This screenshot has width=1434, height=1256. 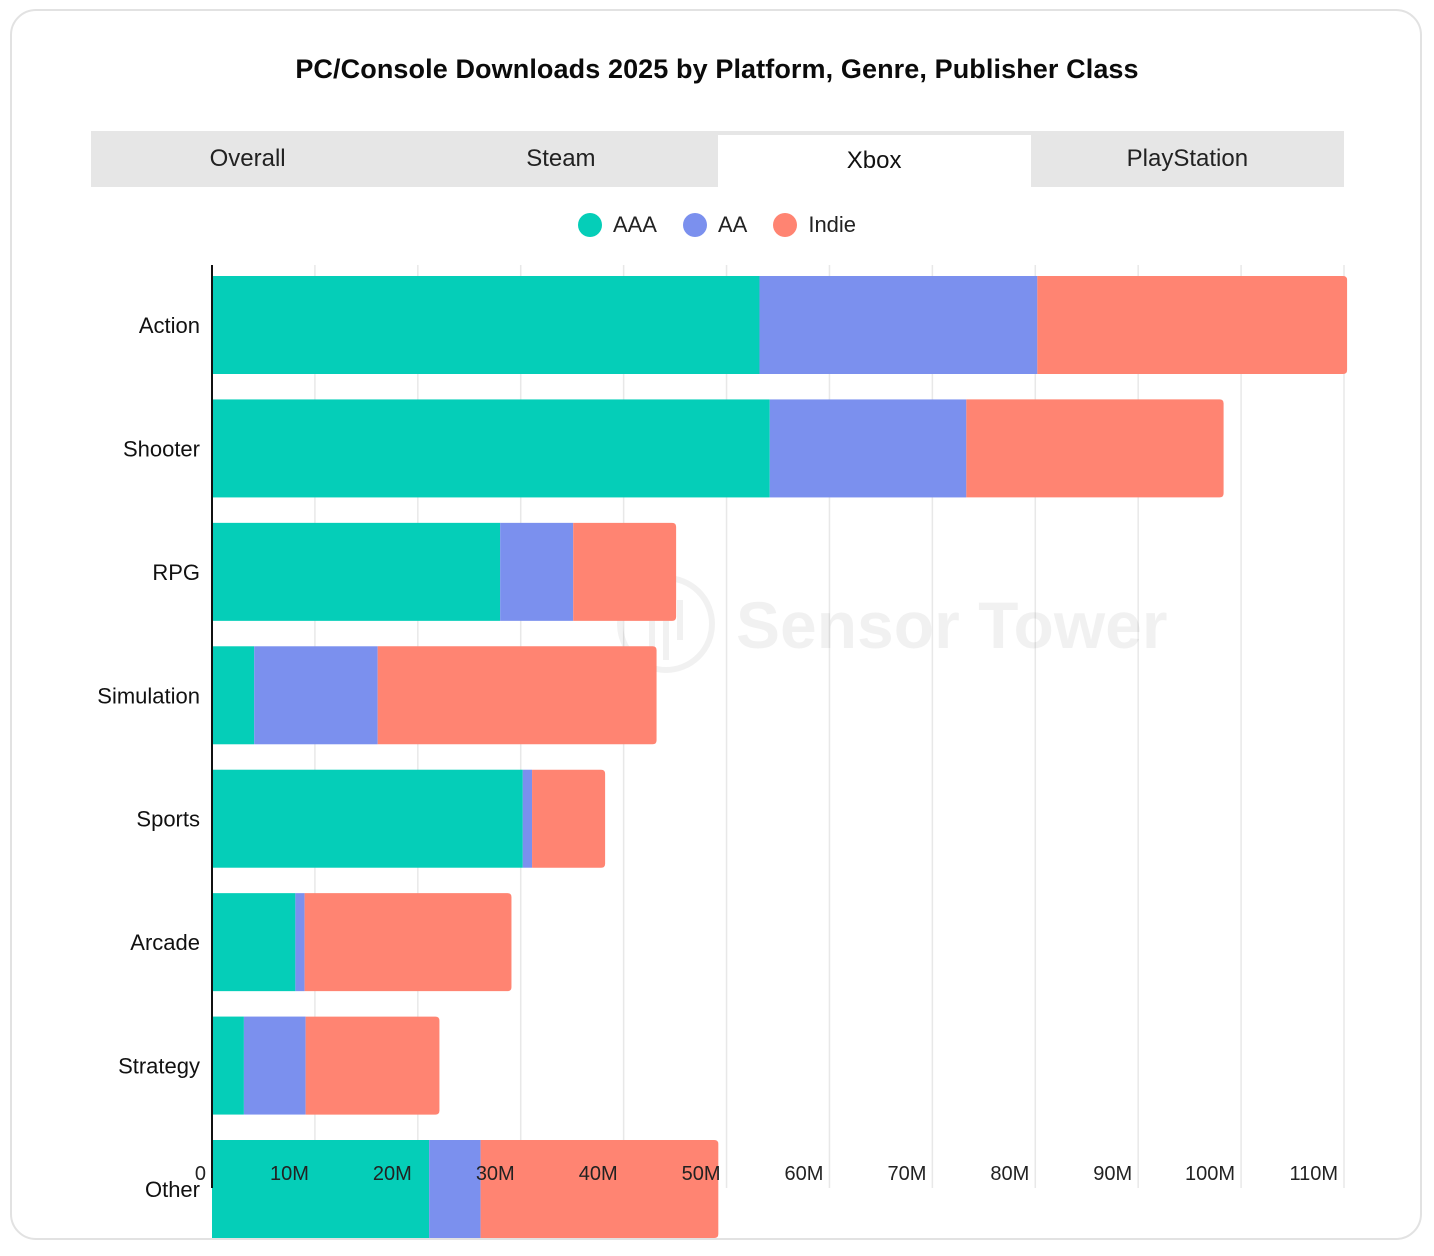 What do you see at coordinates (906, 1174) in the screenshot?
I see `x-tick-label: 70M` at bounding box center [906, 1174].